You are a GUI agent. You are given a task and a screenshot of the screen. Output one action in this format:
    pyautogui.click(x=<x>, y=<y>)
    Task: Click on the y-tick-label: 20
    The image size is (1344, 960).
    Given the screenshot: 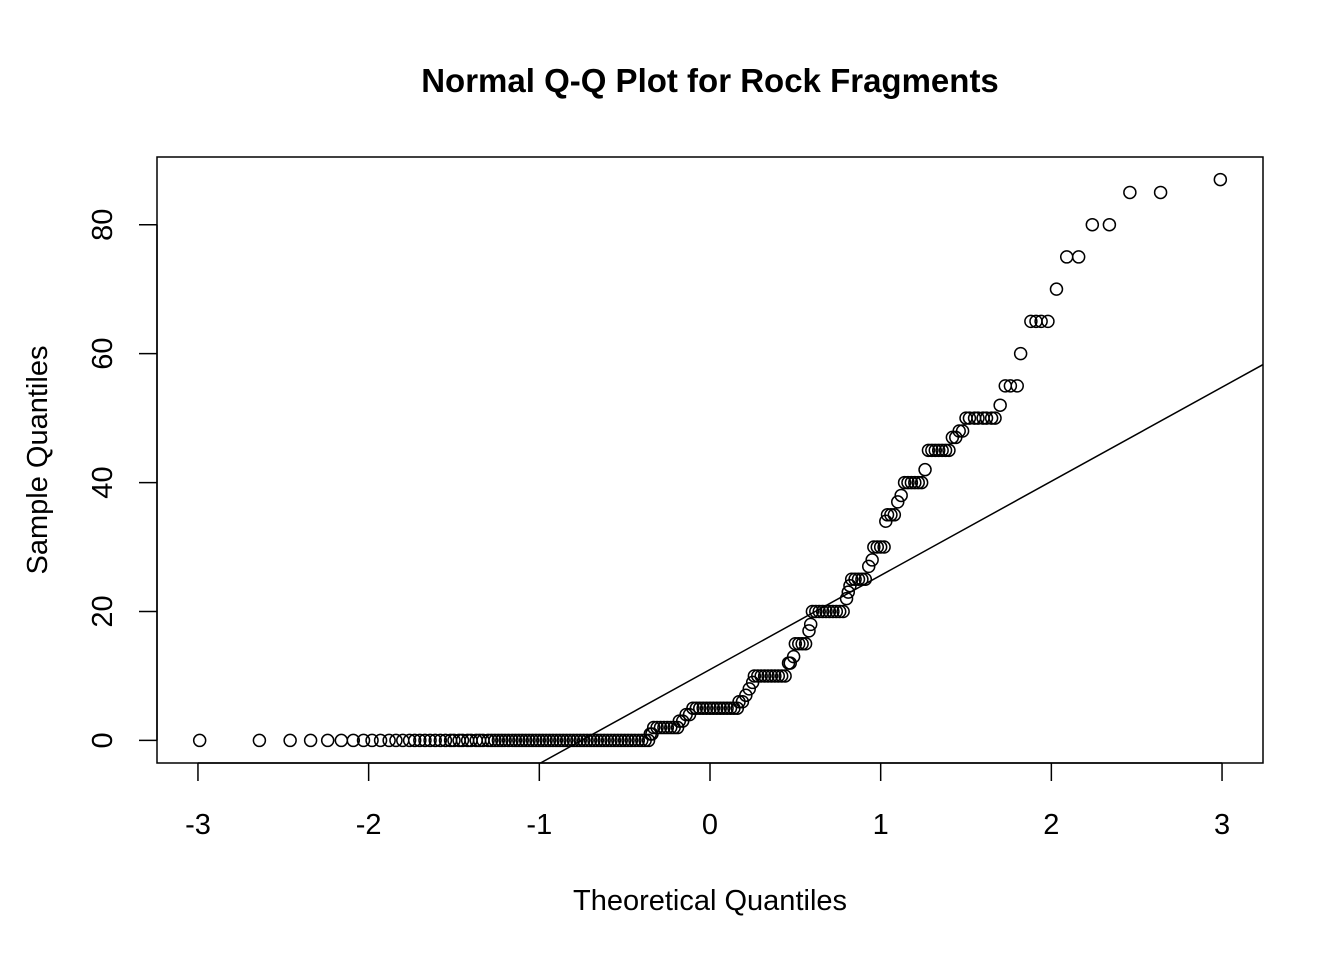 What is the action you would take?
    pyautogui.click(x=103, y=611)
    